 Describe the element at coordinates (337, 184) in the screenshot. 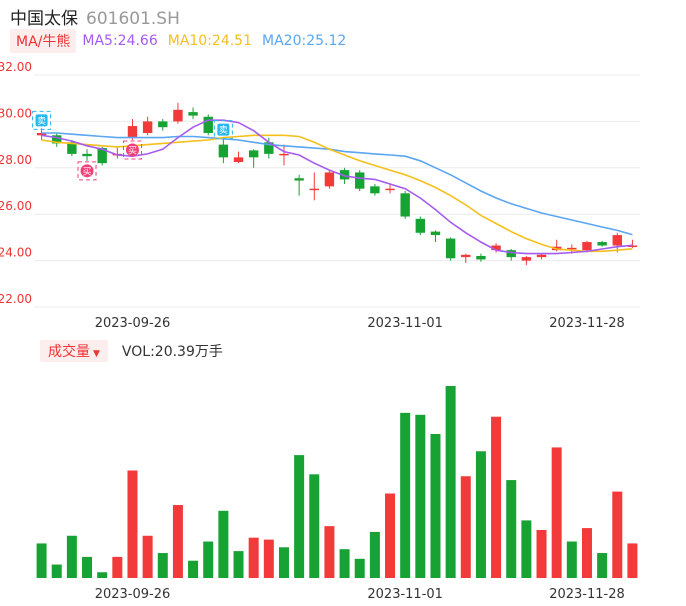

I see `ma20-line` at that location.